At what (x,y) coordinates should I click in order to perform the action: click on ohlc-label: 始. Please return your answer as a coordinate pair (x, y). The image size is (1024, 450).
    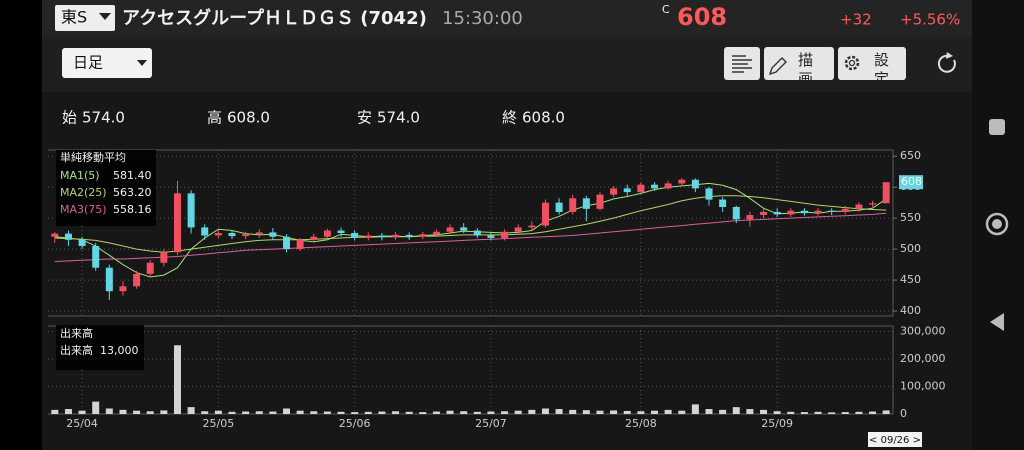
    Looking at the image, I should click on (69, 118).